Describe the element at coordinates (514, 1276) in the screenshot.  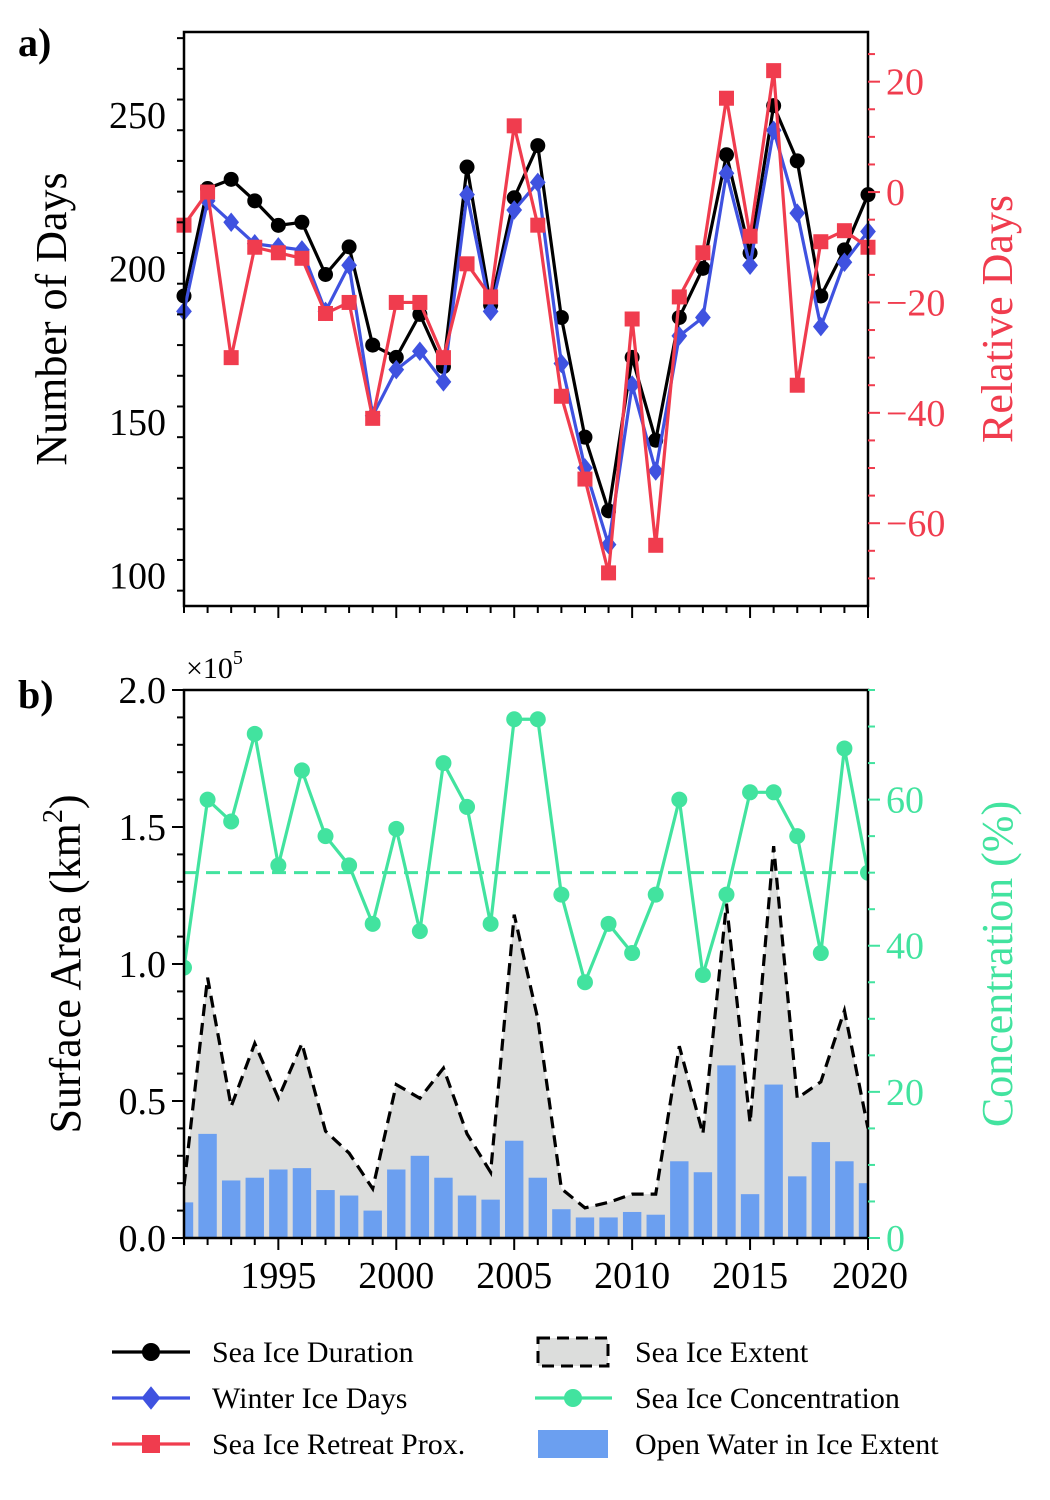
I see `x-tick-label: 2005` at that location.